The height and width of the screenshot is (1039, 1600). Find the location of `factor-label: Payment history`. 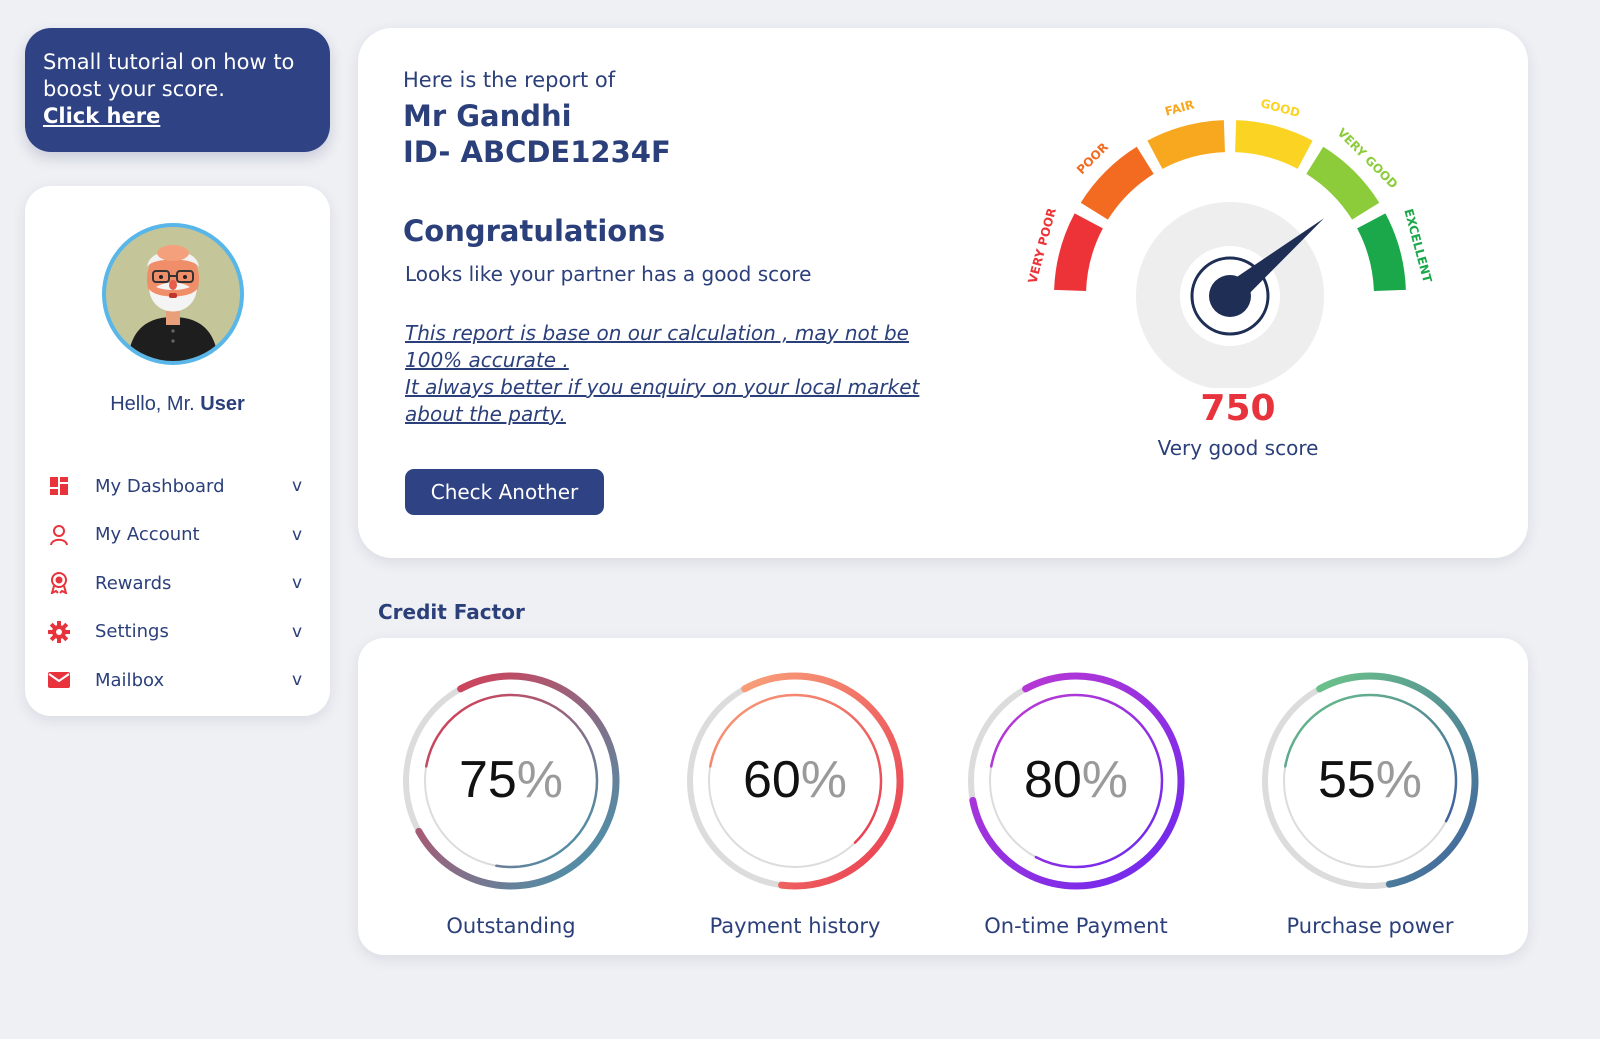

factor-label: Payment history is located at coordinates (795, 926).